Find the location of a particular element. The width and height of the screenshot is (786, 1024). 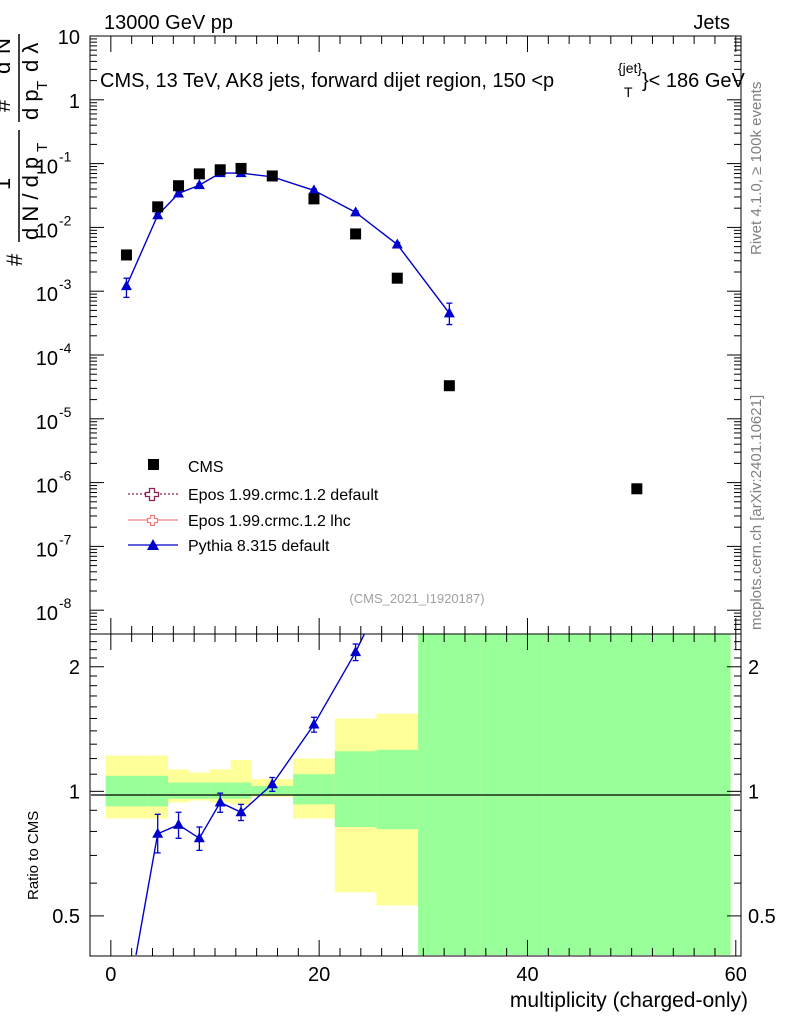

y-tick-exponent: -4 is located at coordinates (65, 348).